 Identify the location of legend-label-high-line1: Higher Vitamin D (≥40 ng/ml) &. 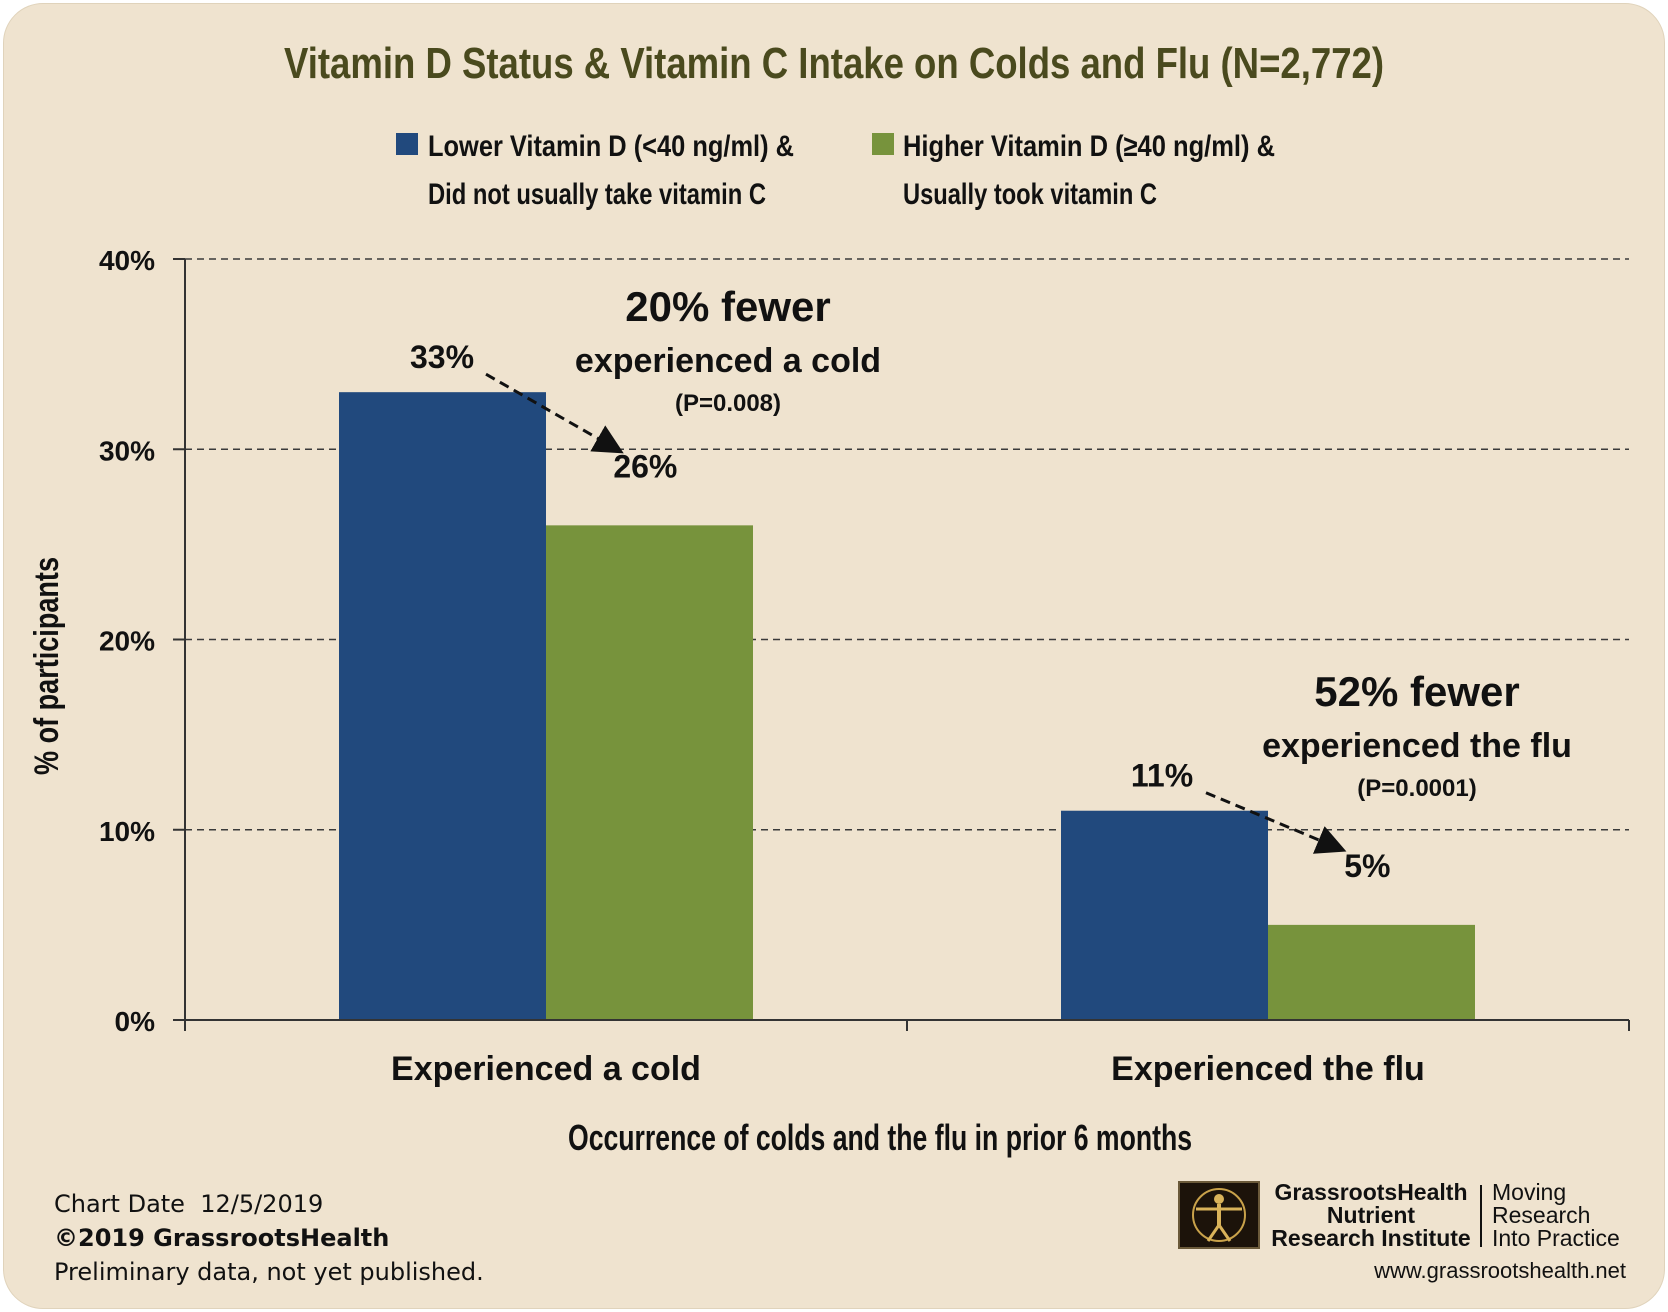
(1089, 146).